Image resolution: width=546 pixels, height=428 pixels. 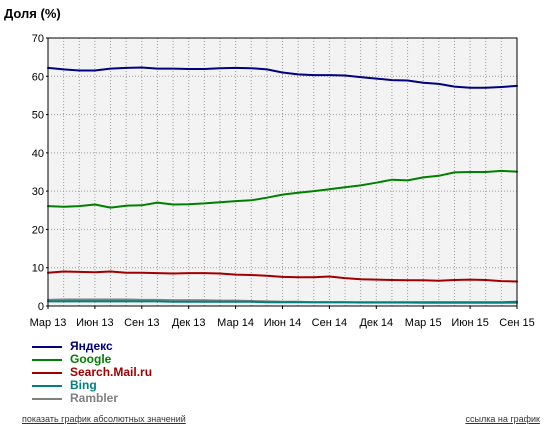 What do you see at coordinates (283, 323) in the screenshot?
I see `x-tick-label: Июн 14` at bounding box center [283, 323].